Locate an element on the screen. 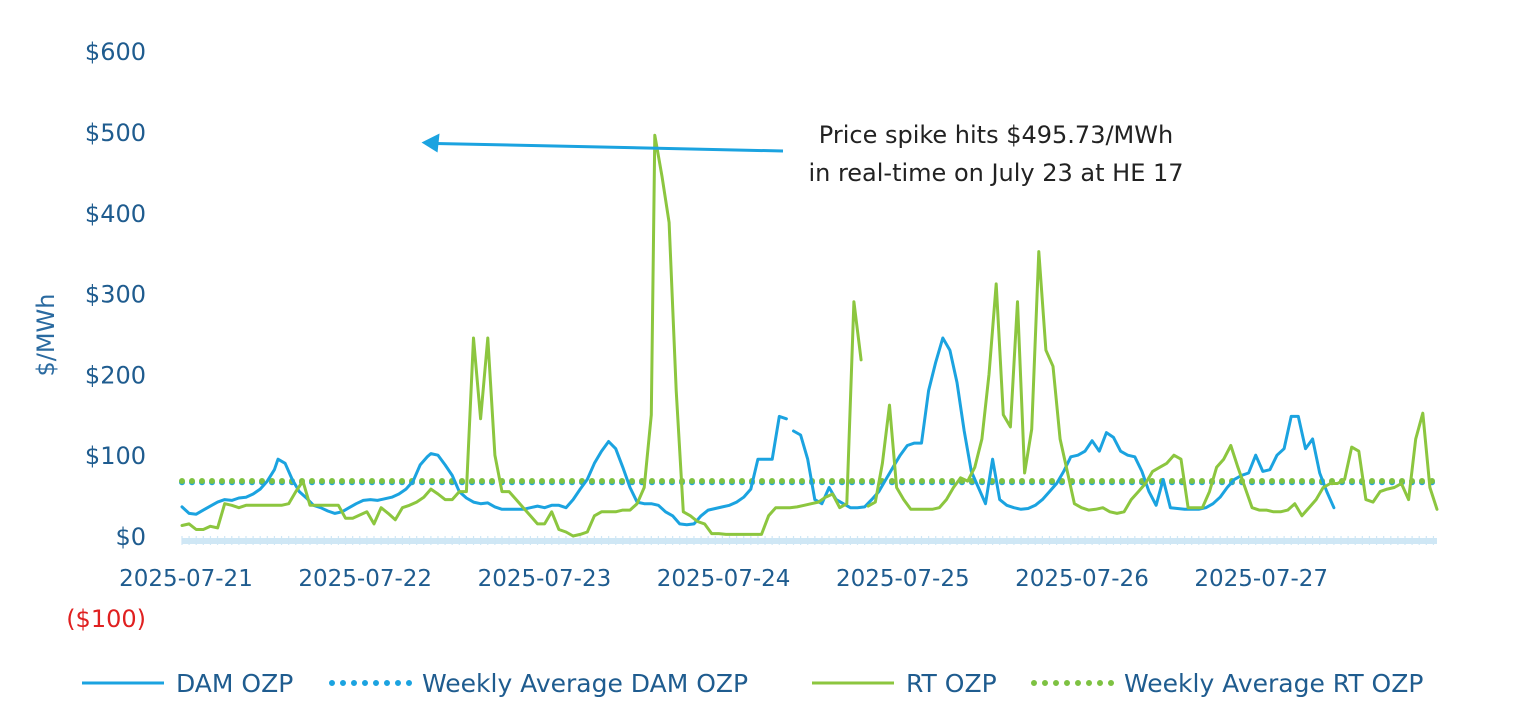  annotation-arrowhead is located at coordinates (430, 143).